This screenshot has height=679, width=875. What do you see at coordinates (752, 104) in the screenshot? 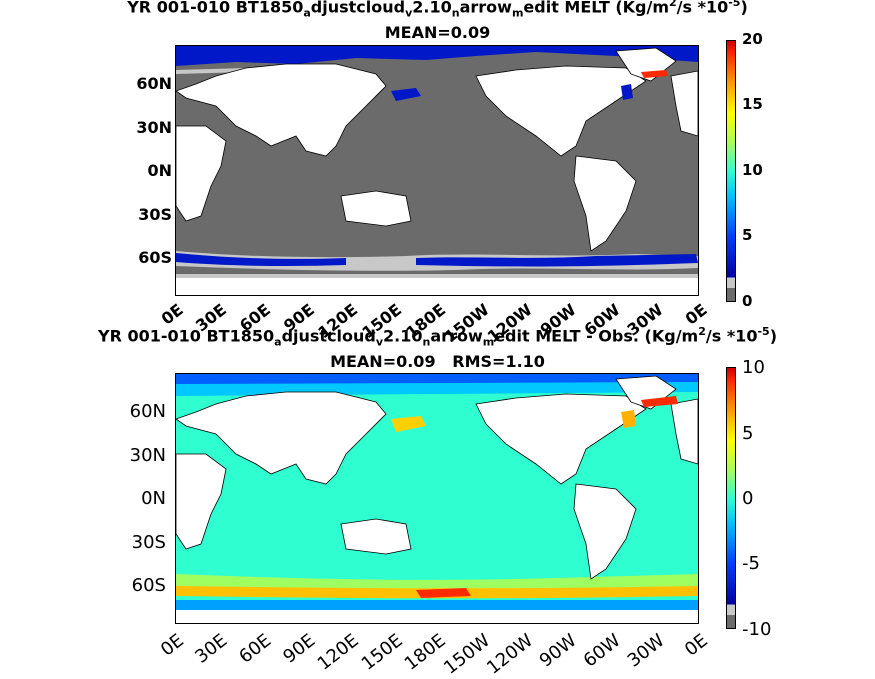
I see `panel1-cbtick-15: 15` at bounding box center [752, 104].